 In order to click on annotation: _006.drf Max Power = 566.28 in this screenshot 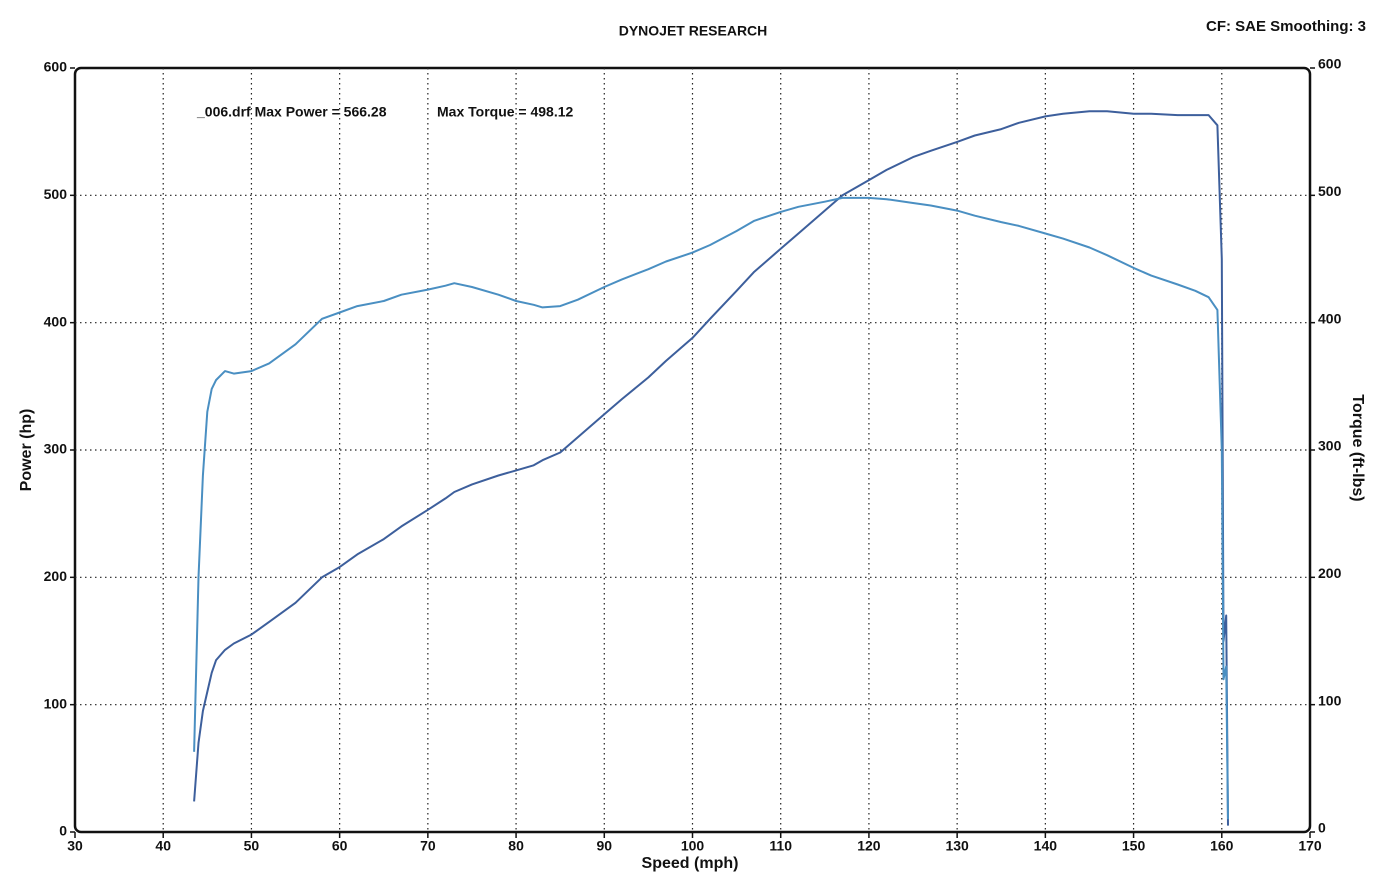, I will do `click(291, 112)`.